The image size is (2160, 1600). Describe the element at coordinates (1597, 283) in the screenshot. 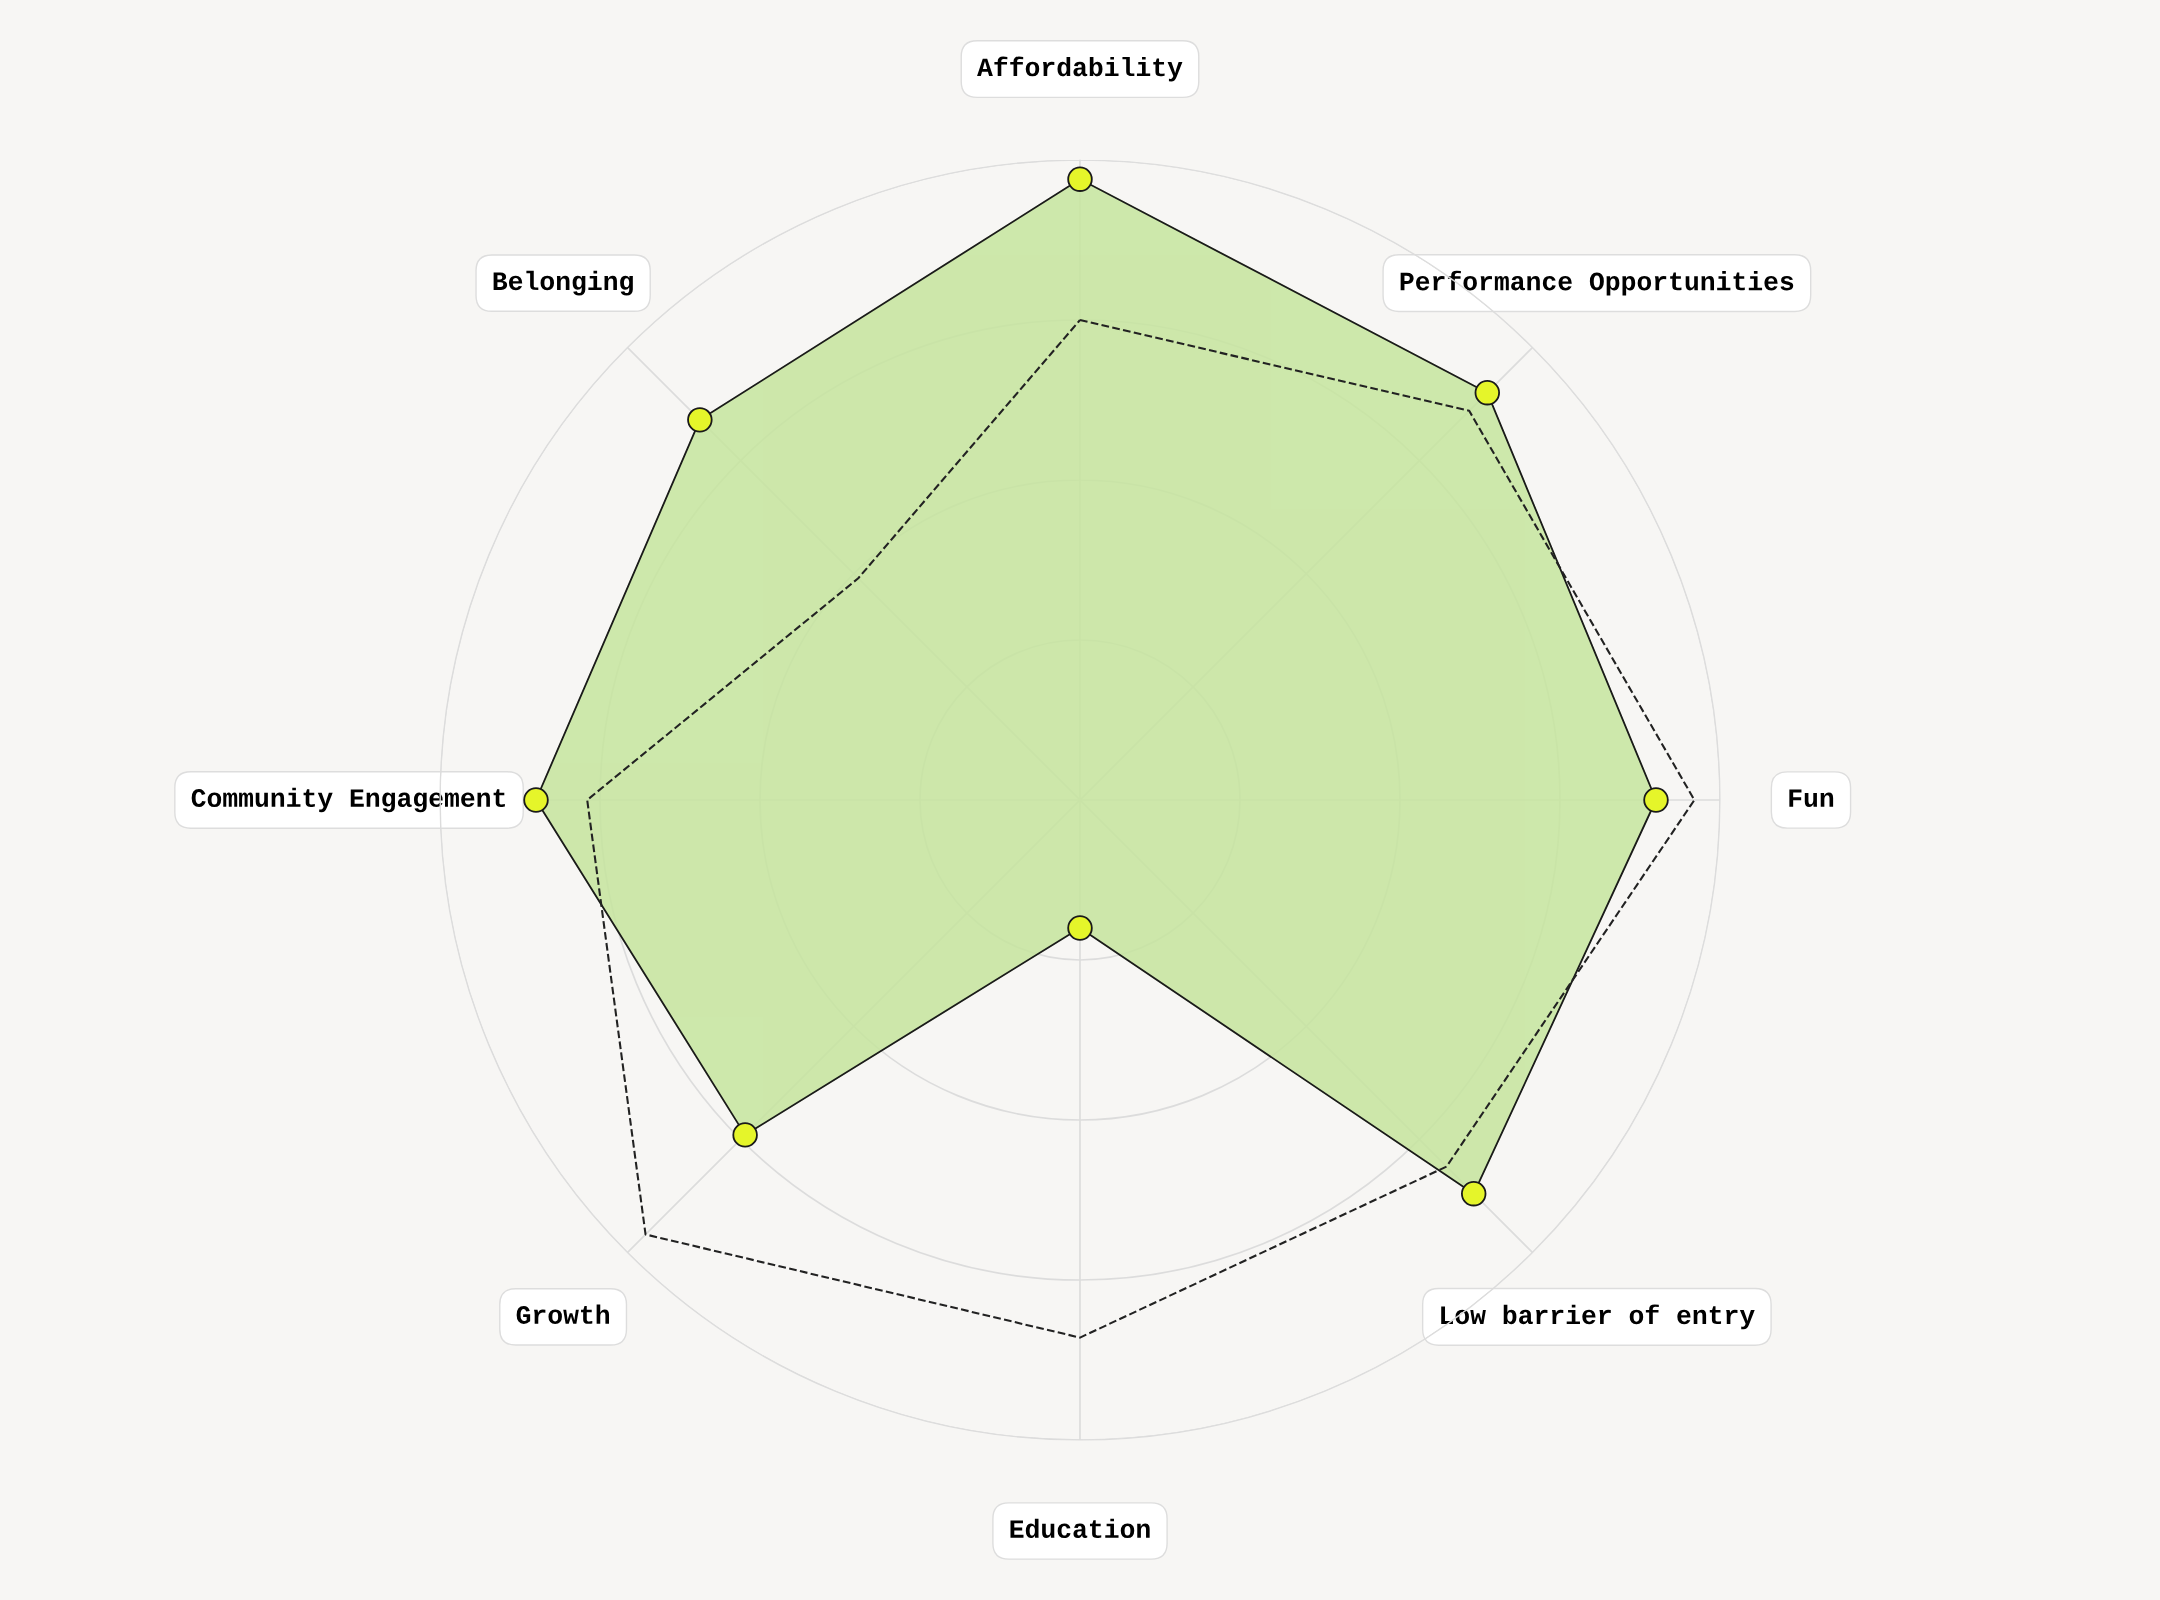

I see `spoke-label: Performance Opportunities` at that location.